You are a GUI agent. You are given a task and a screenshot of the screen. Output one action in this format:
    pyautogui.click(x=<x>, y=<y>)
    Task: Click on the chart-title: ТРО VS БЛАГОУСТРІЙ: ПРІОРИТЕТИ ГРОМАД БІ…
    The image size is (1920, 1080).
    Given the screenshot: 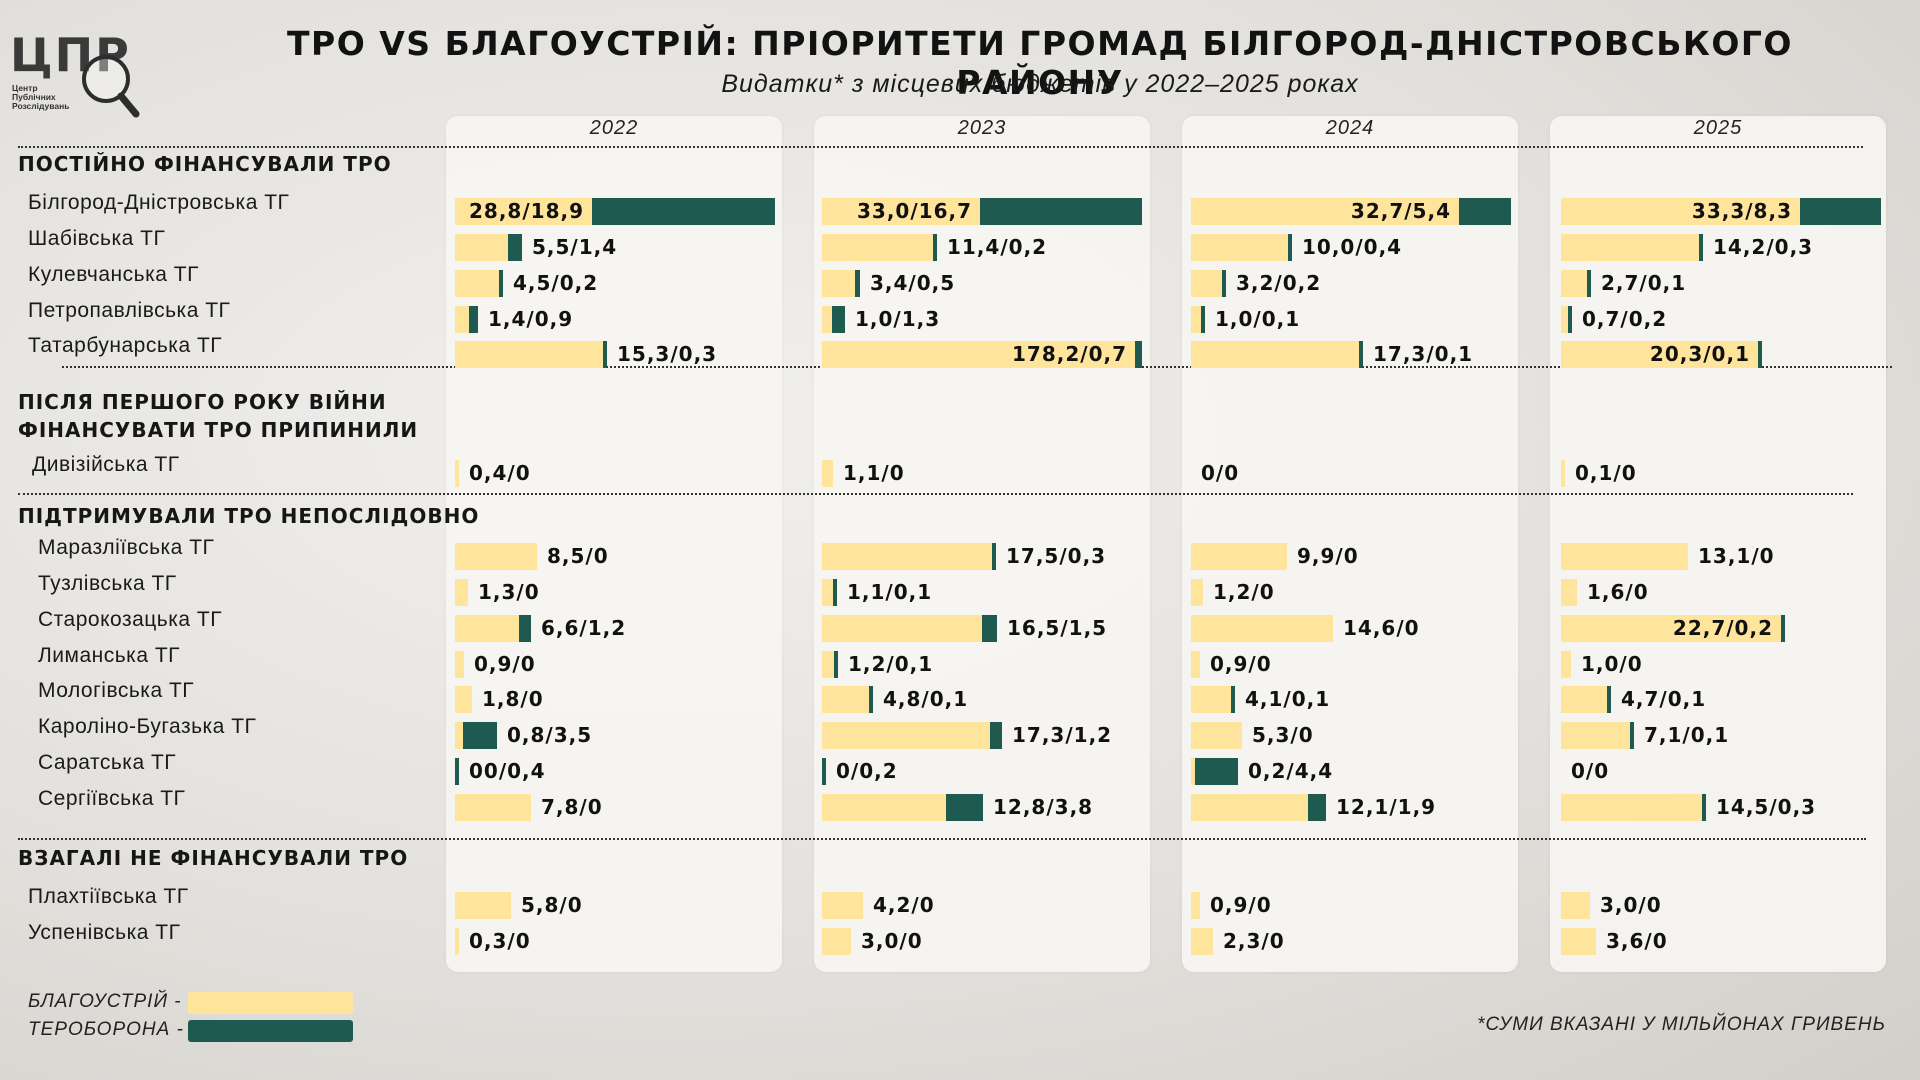 What is the action you would take?
    pyautogui.click(x=1040, y=63)
    